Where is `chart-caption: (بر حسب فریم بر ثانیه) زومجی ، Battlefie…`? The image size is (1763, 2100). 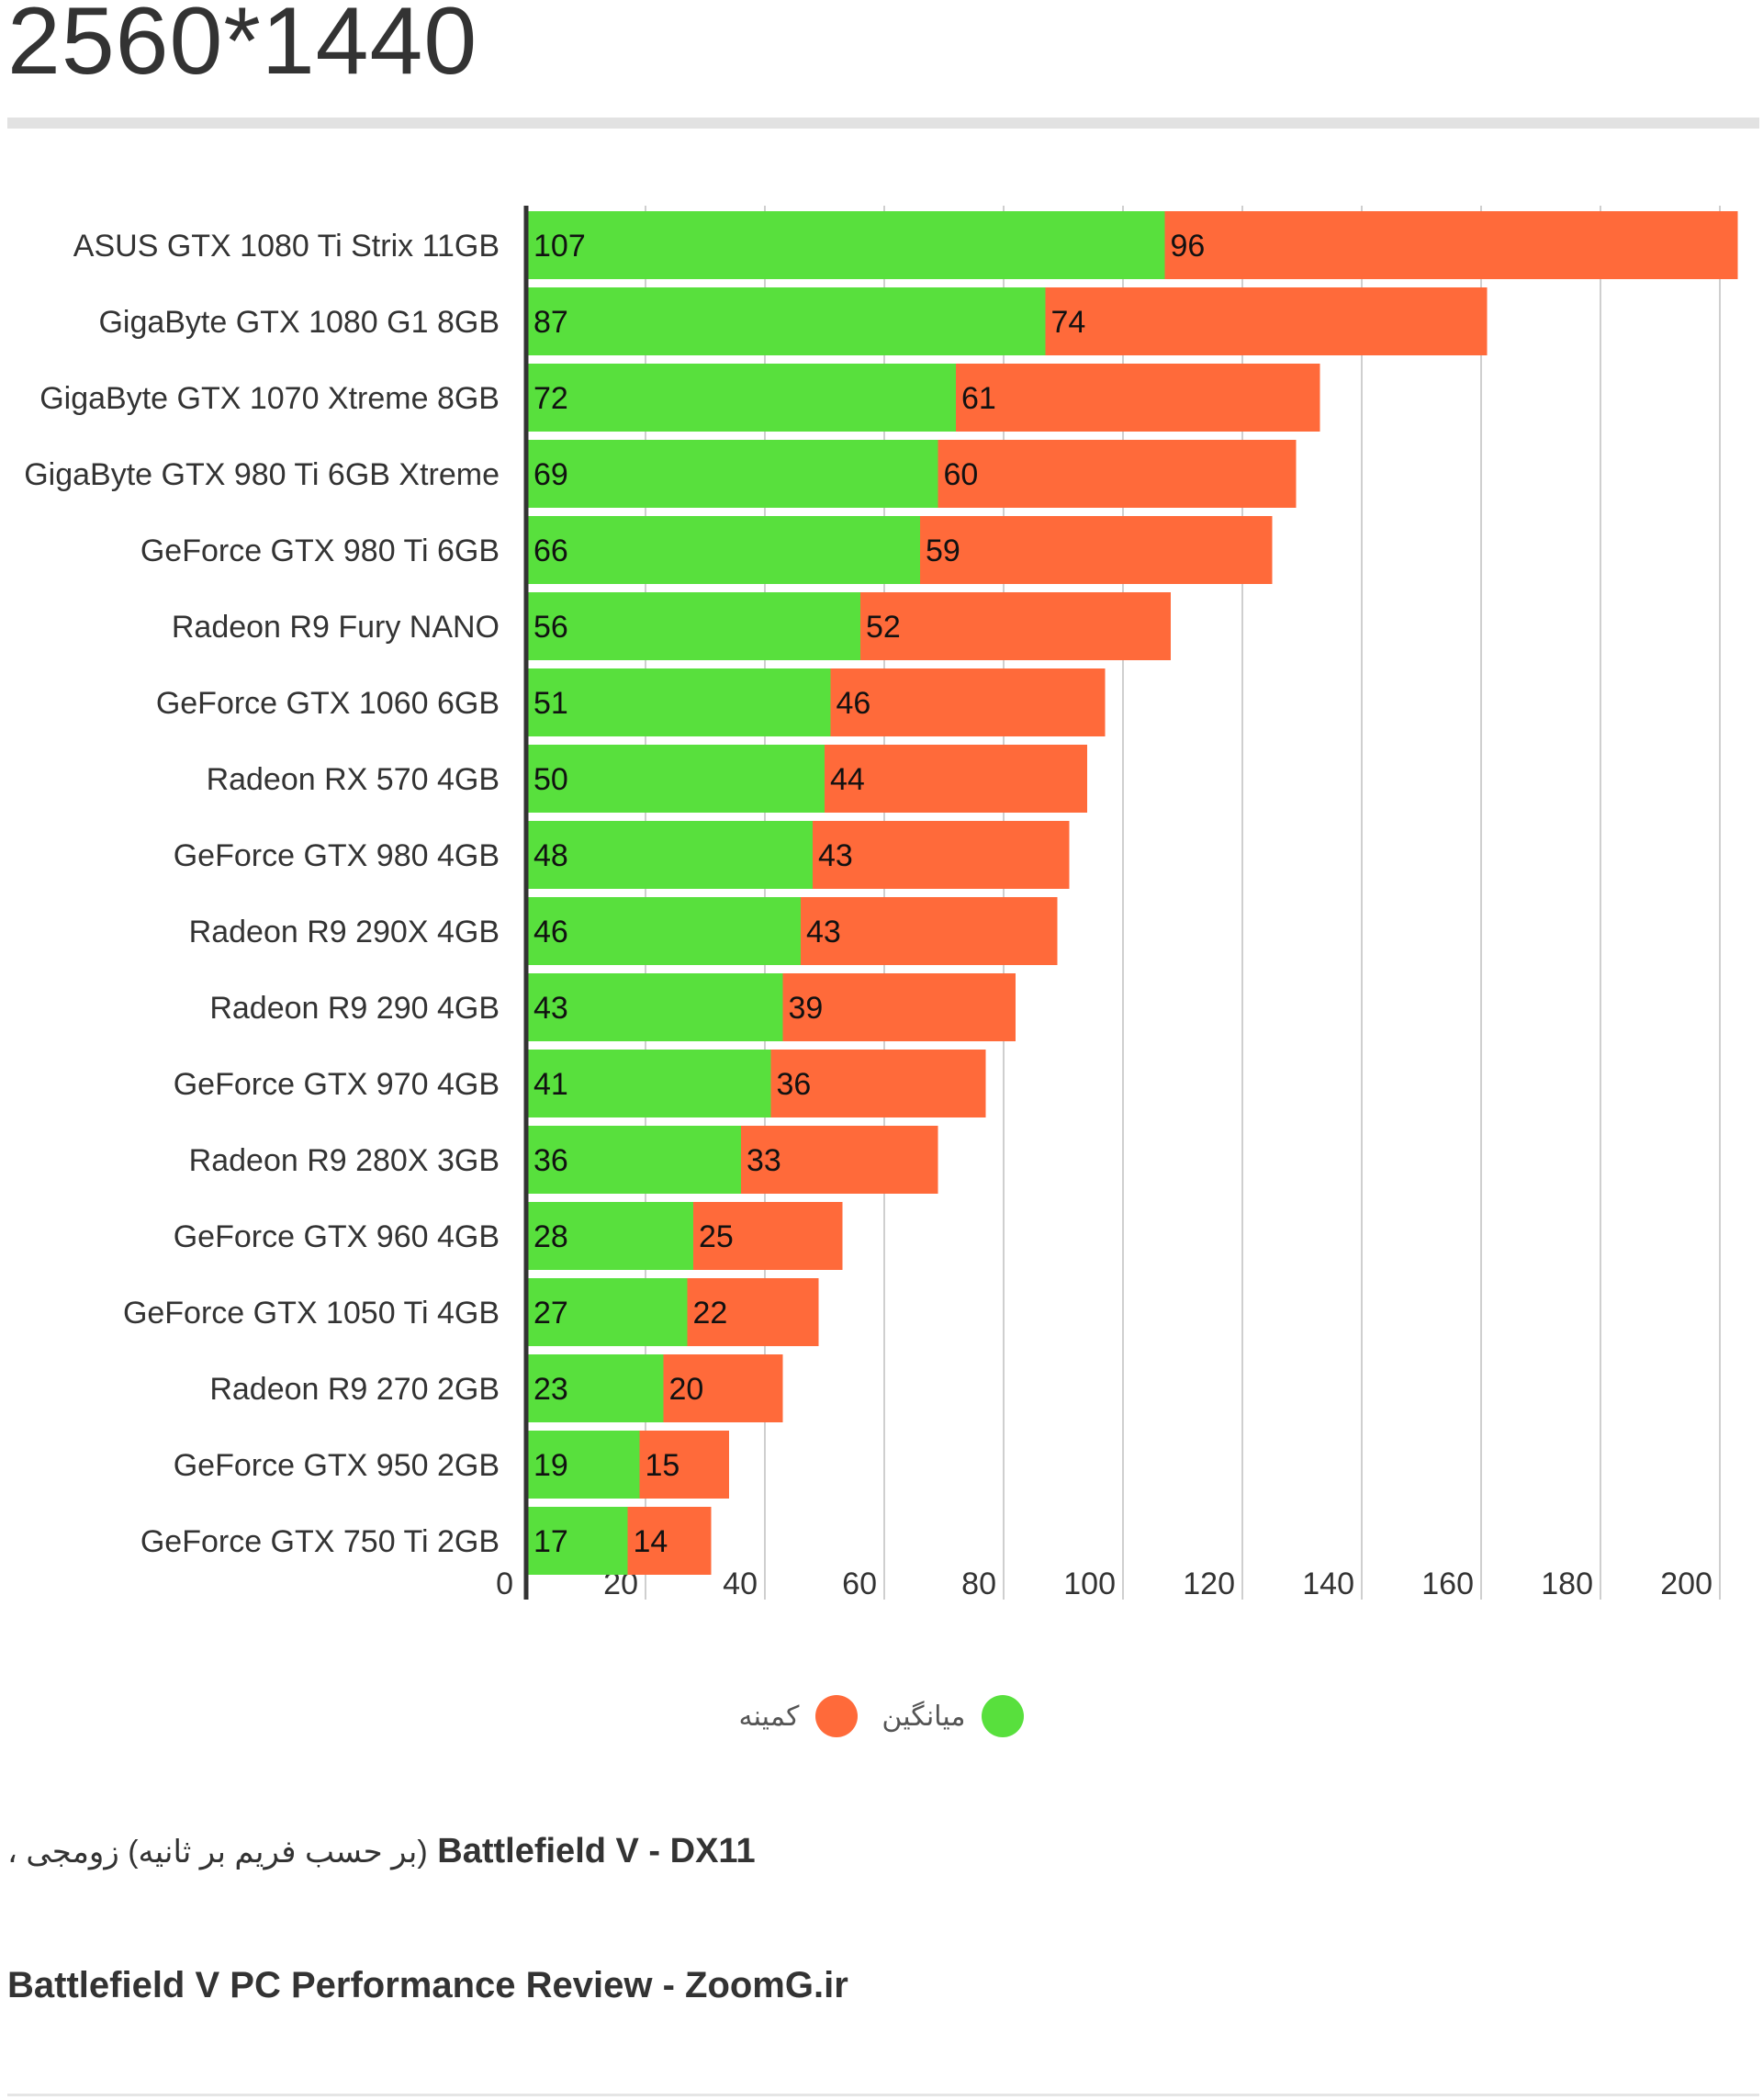 chart-caption: (بر حسب فریم بر ثانیه) زومجی ، Battlefie… is located at coordinates (381, 1851).